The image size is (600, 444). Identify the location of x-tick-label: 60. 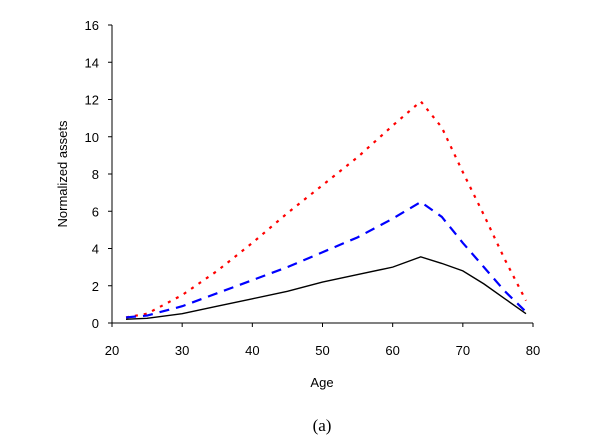
(392, 350).